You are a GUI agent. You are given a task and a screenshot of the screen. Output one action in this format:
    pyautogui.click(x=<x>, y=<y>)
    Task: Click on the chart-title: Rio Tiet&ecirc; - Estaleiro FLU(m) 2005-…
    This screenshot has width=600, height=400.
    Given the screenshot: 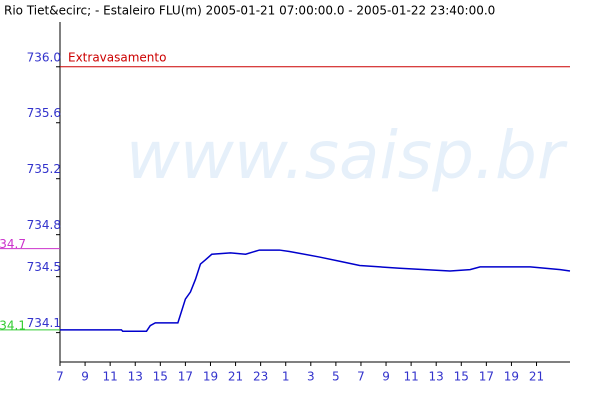 What is the action you would take?
    pyautogui.click(x=249, y=11)
    